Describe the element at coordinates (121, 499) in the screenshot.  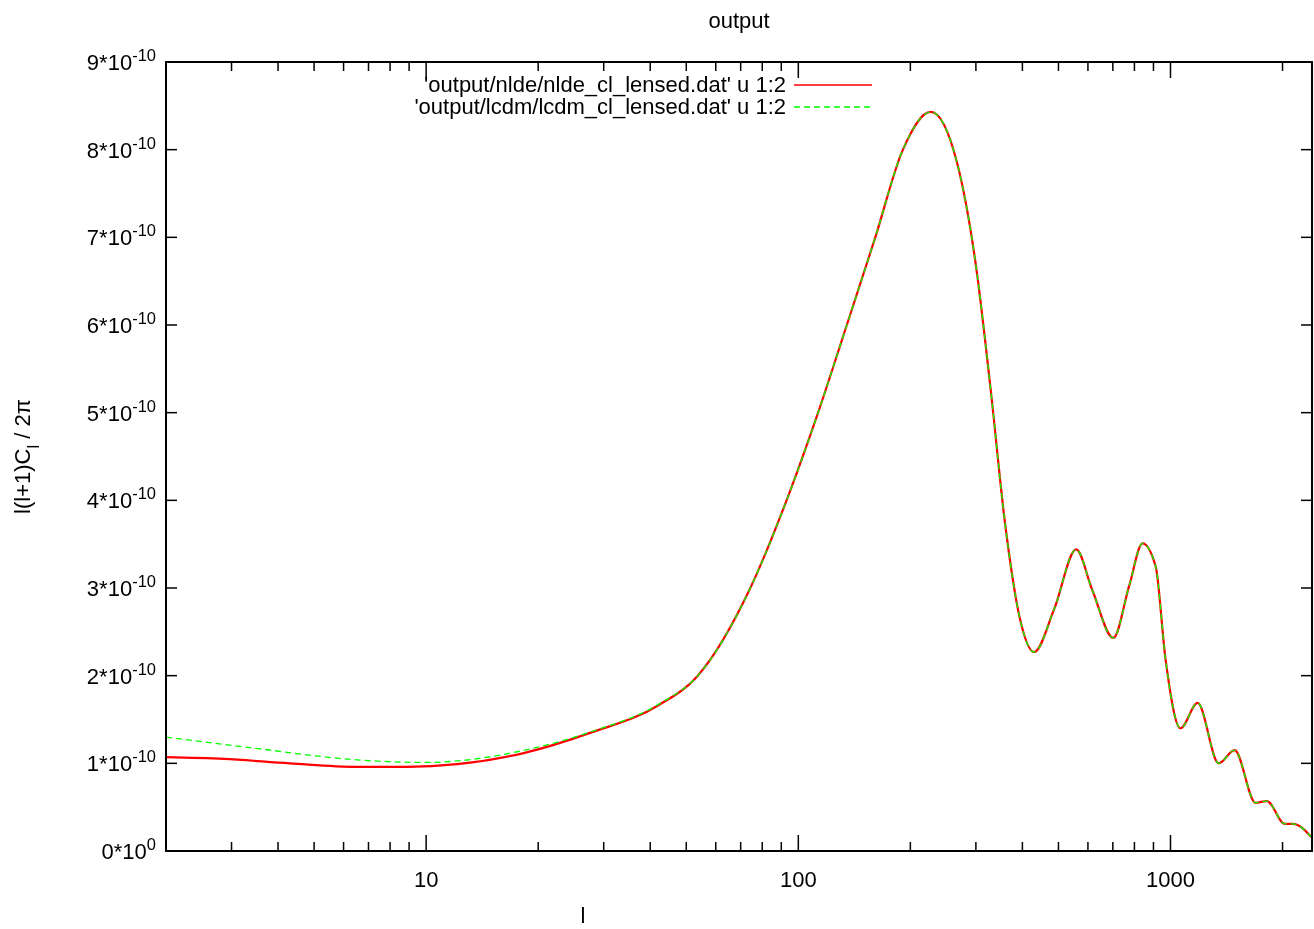
I see `y-tick-label: 4*10$^{-10}$` at that location.